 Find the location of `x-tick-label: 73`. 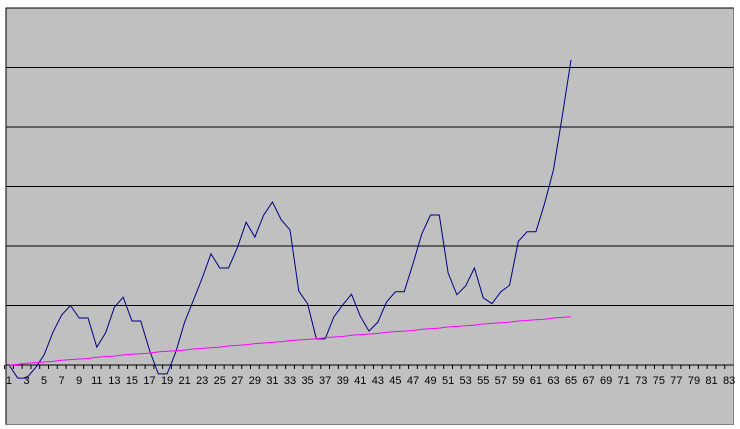

x-tick-label: 73 is located at coordinates (641, 381).